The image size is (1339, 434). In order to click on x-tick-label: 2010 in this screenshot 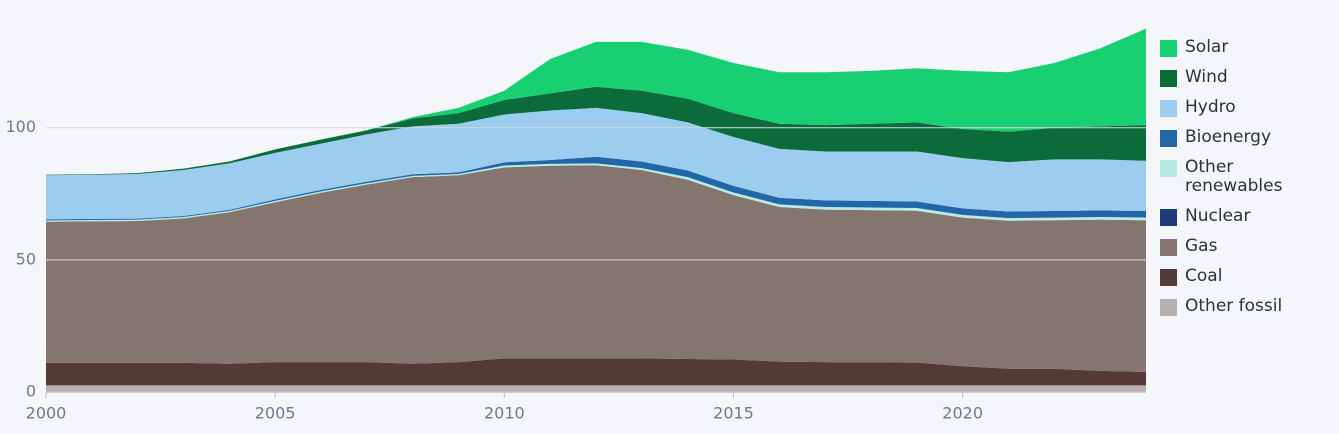, I will do `click(504, 413)`.